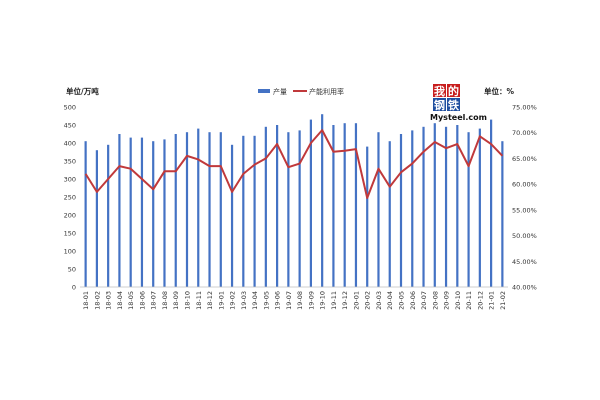  What do you see at coordinates (72, 270) in the screenshot?
I see `left-tick-label: 50` at bounding box center [72, 270].